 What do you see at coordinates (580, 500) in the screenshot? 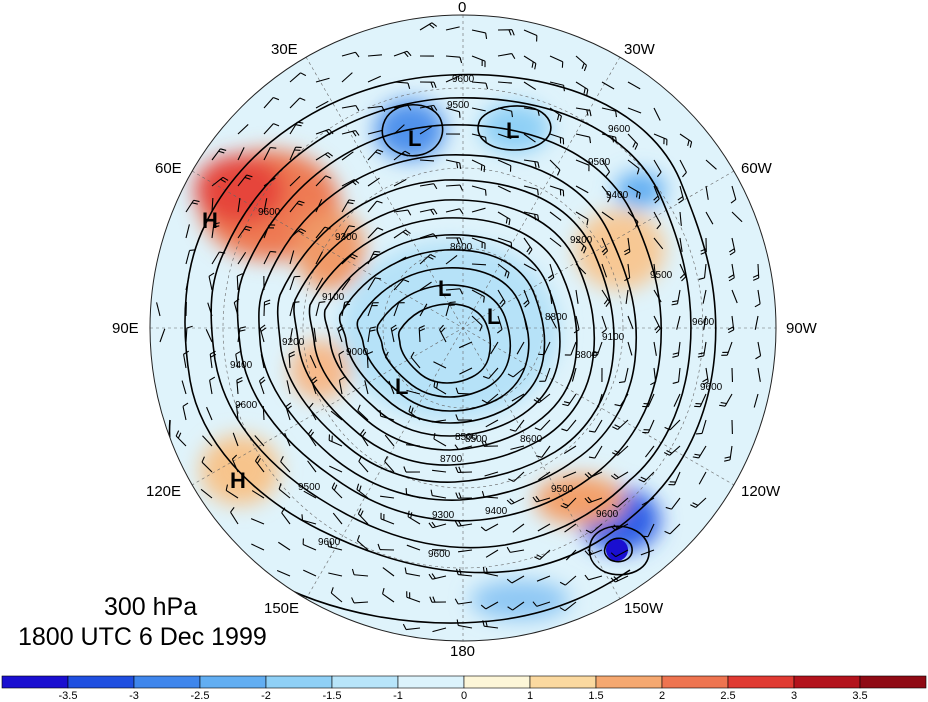
I see `anomaly-positive-pacific` at bounding box center [580, 500].